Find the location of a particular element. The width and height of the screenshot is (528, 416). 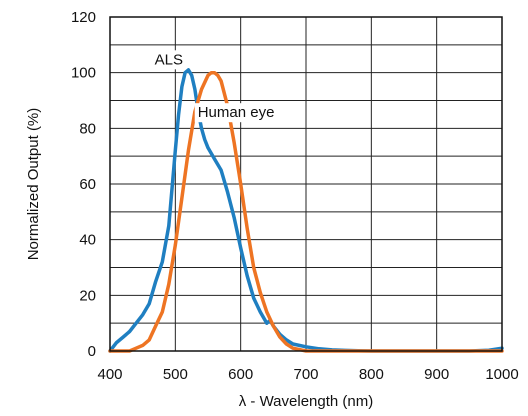

y-axis-title: Normalized Output (%) is located at coordinates (33, 184).